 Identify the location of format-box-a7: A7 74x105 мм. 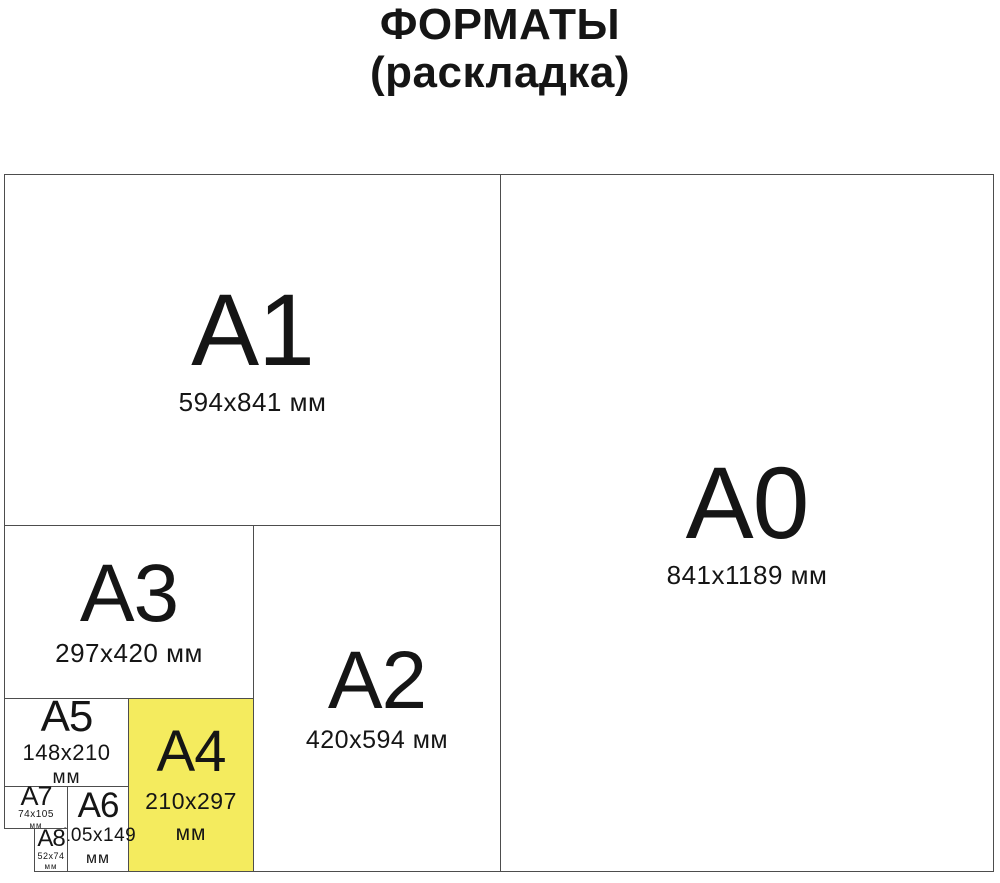
(36, 805).